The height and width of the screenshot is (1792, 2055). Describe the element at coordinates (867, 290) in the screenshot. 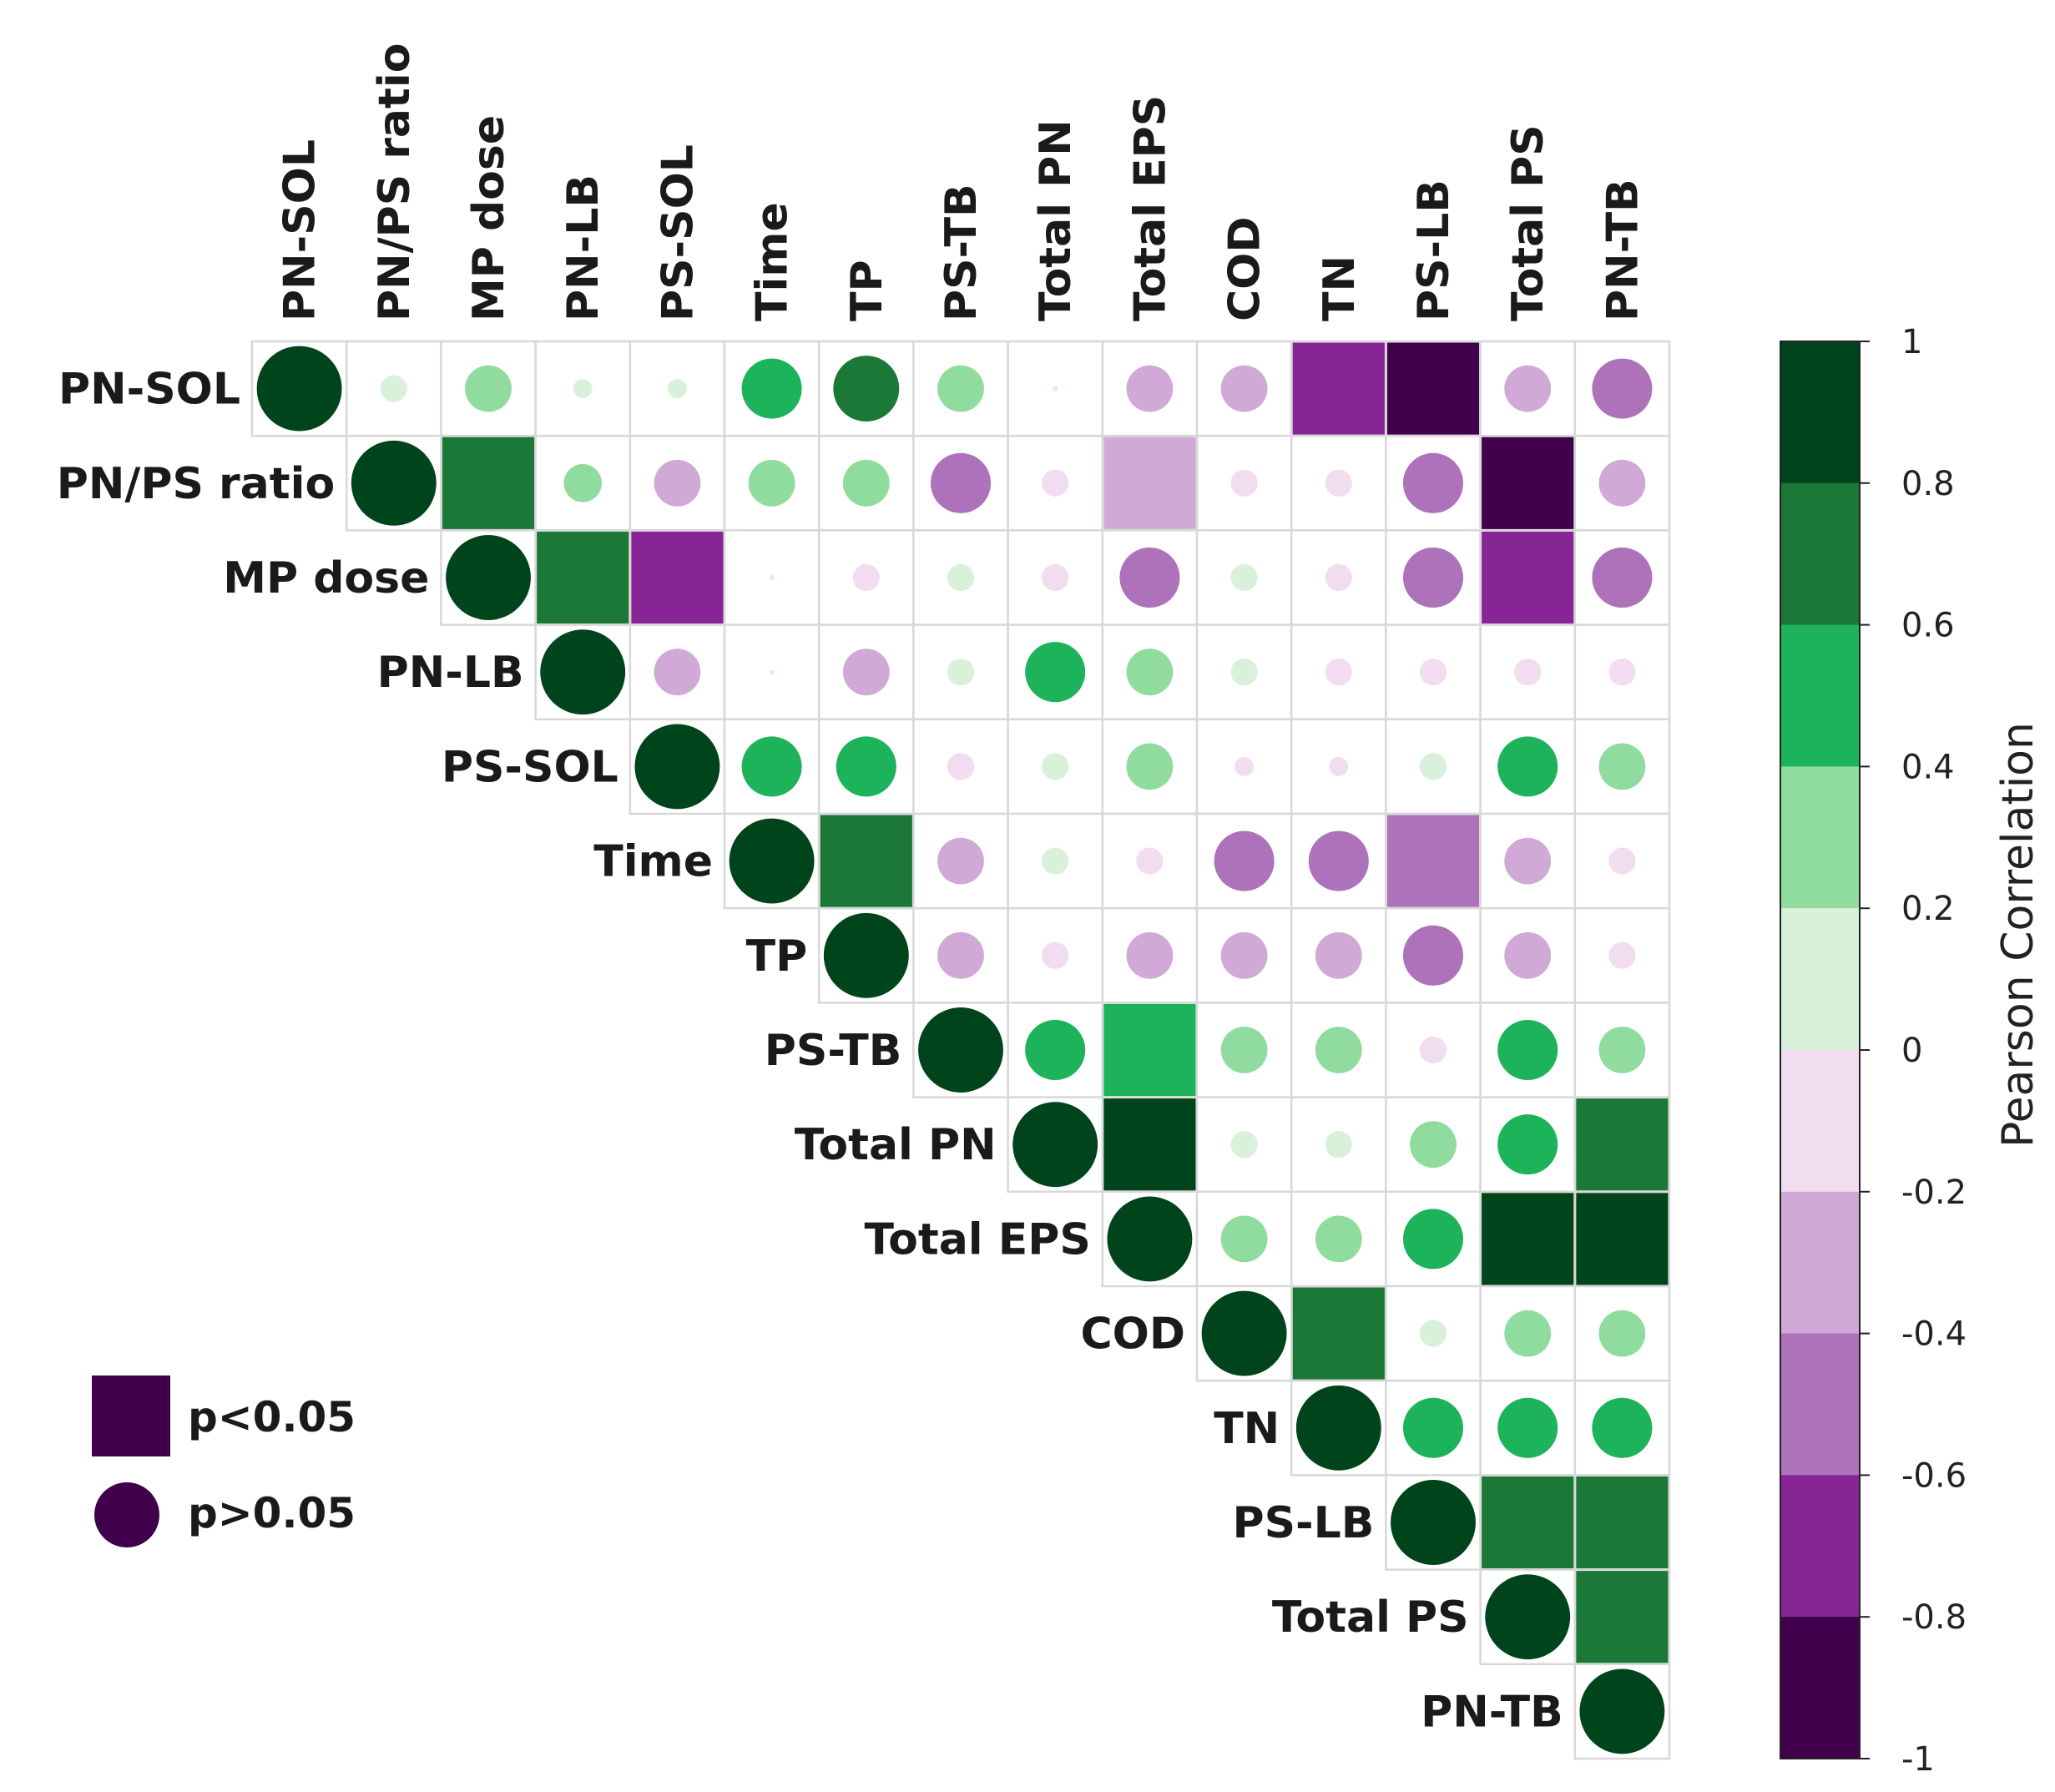

I see `col-label-6: TP` at that location.